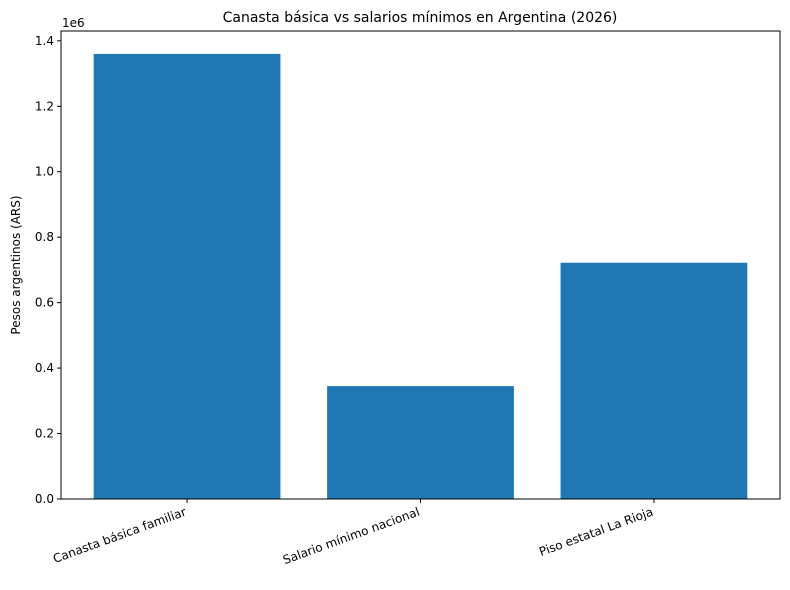 The width and height of the screenshot is (790, 590). What do you see at coordinates (44, 172) in the screenshot?
I see `y-tick-label: 1.0` at bounding box center [44, 172].